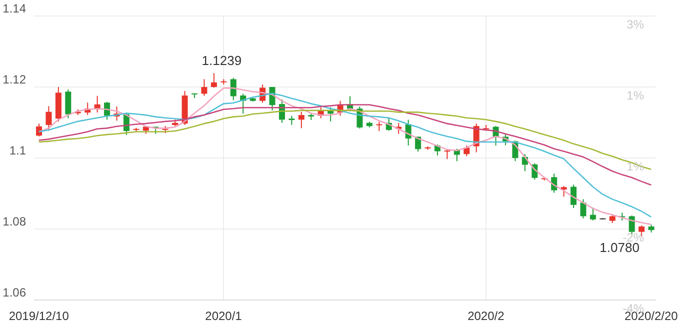  Describe the element at coordinates (486, 316) in the screenshot. I see `x-tick-label: 2020/2` at that location.